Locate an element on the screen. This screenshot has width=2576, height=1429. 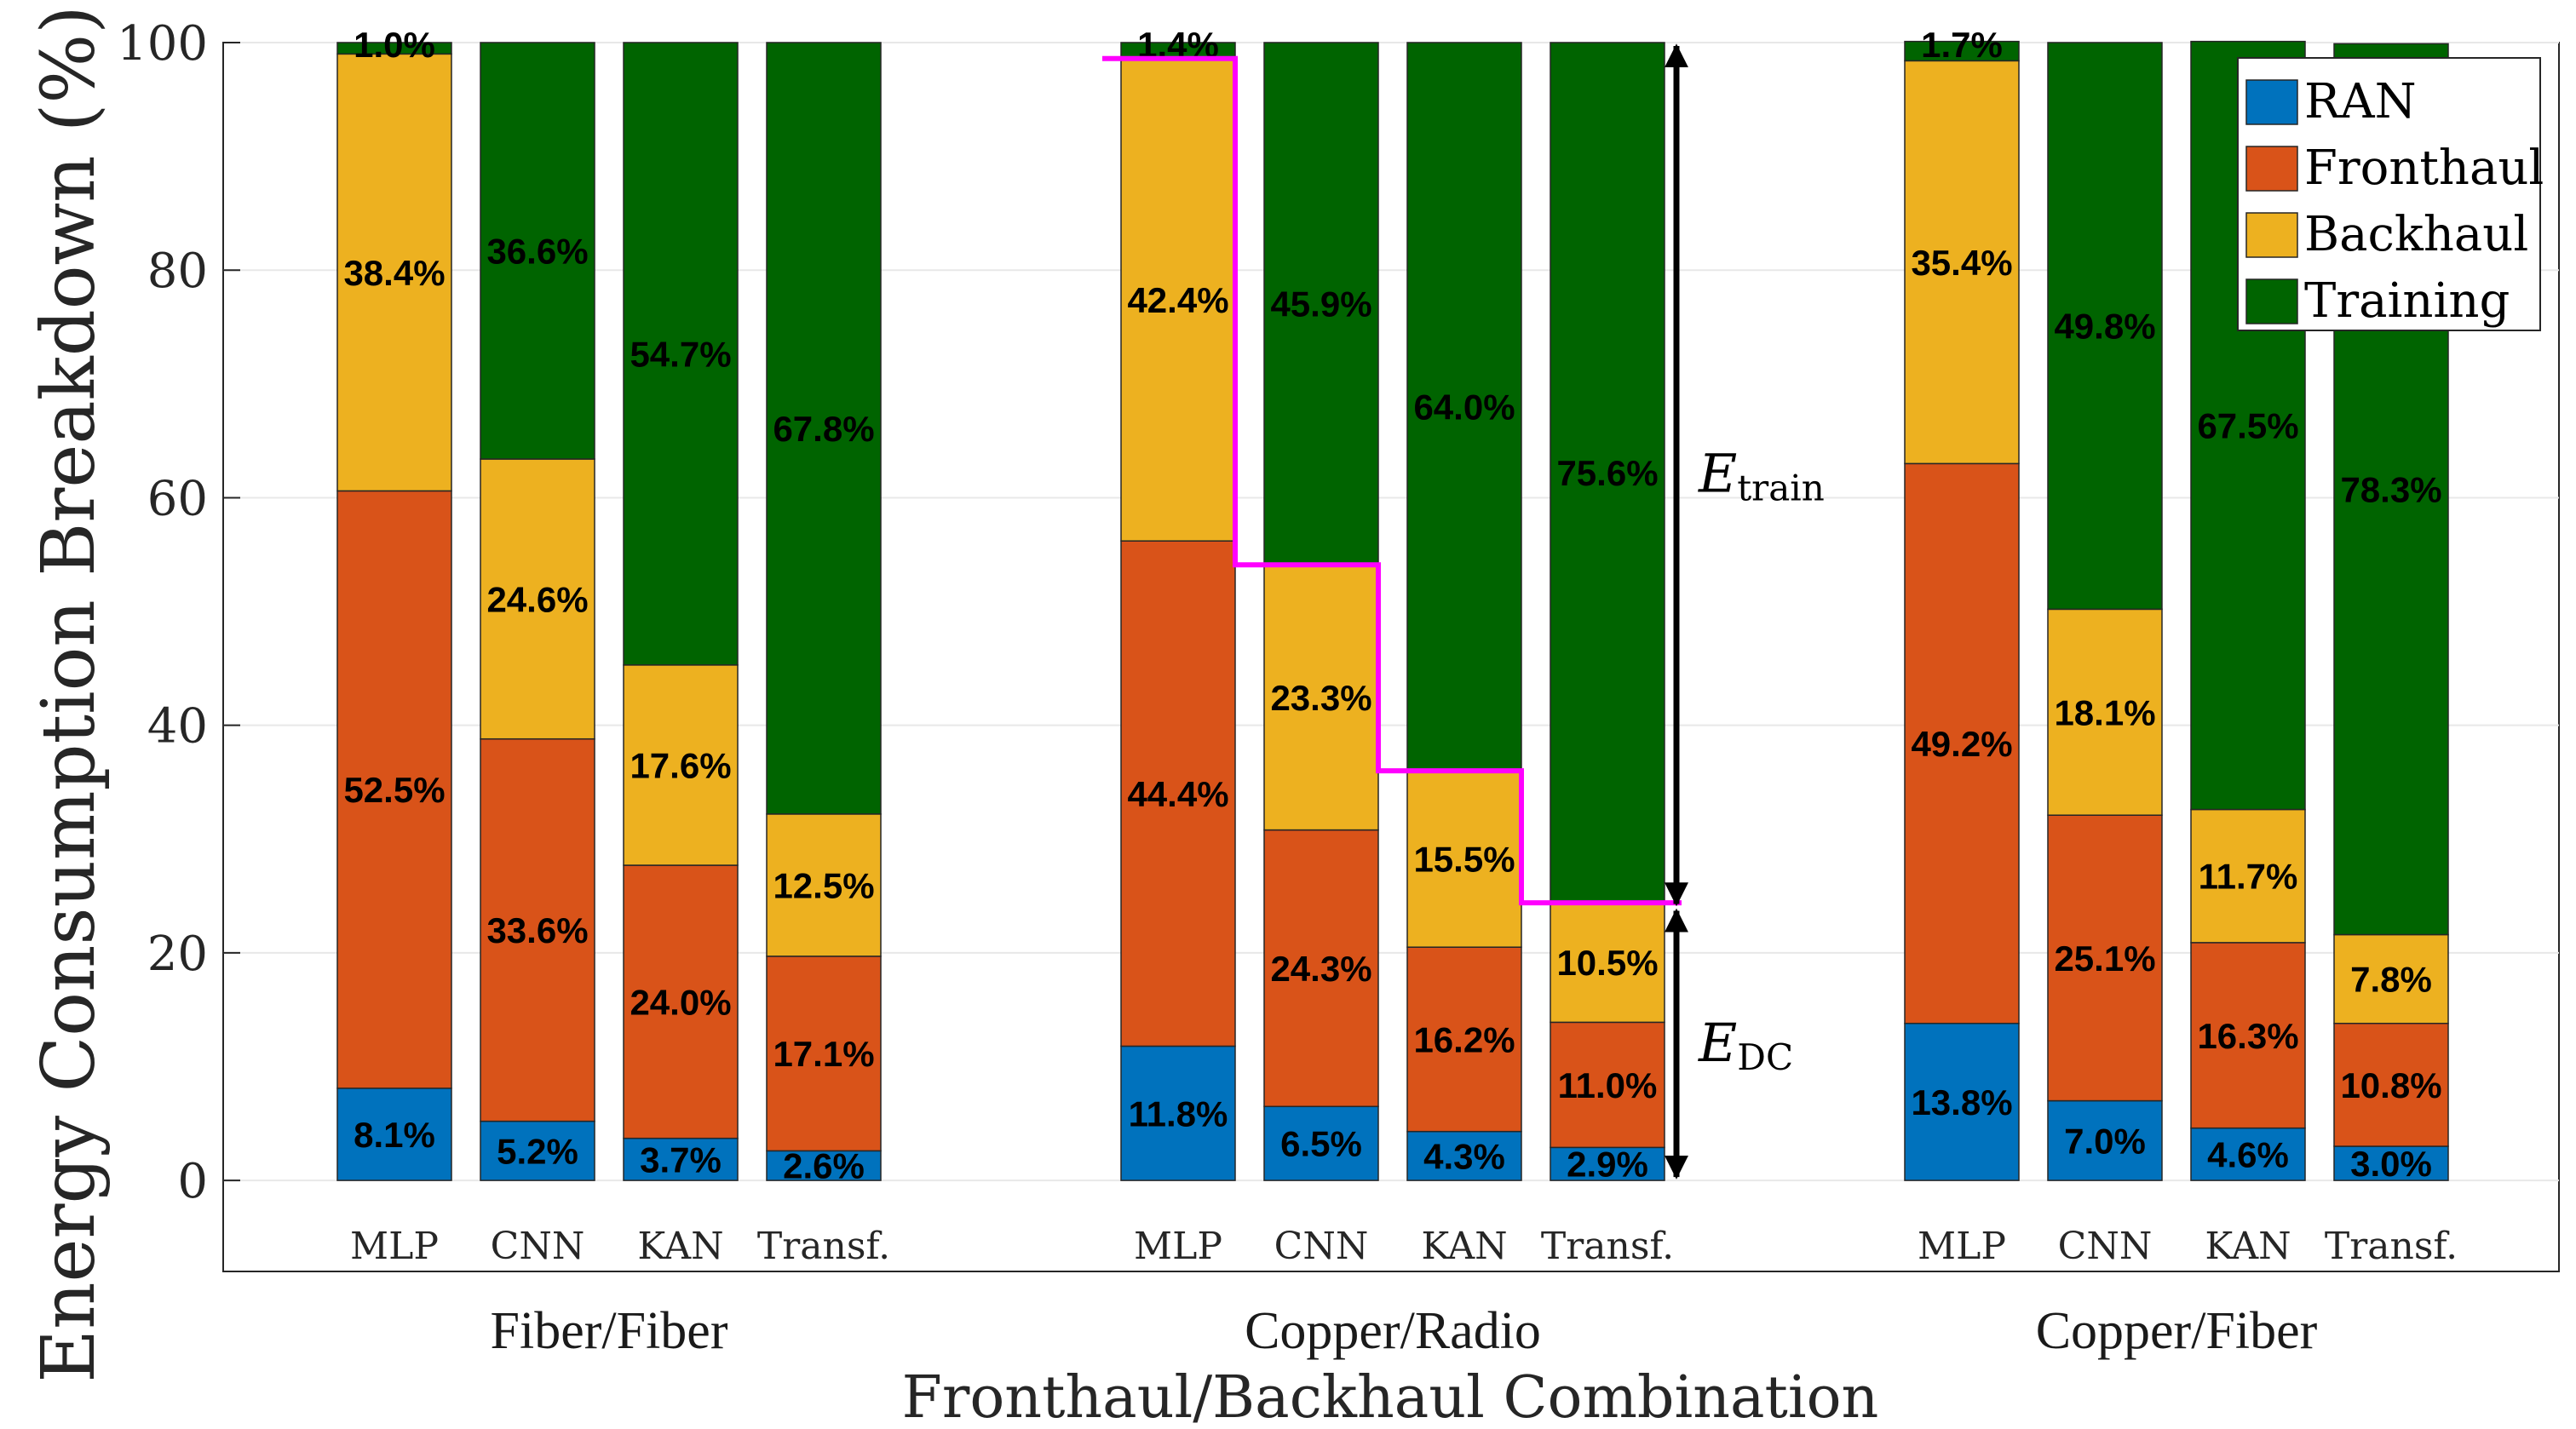
data-label-training: 36.6% is located at coordinates (537, 252).